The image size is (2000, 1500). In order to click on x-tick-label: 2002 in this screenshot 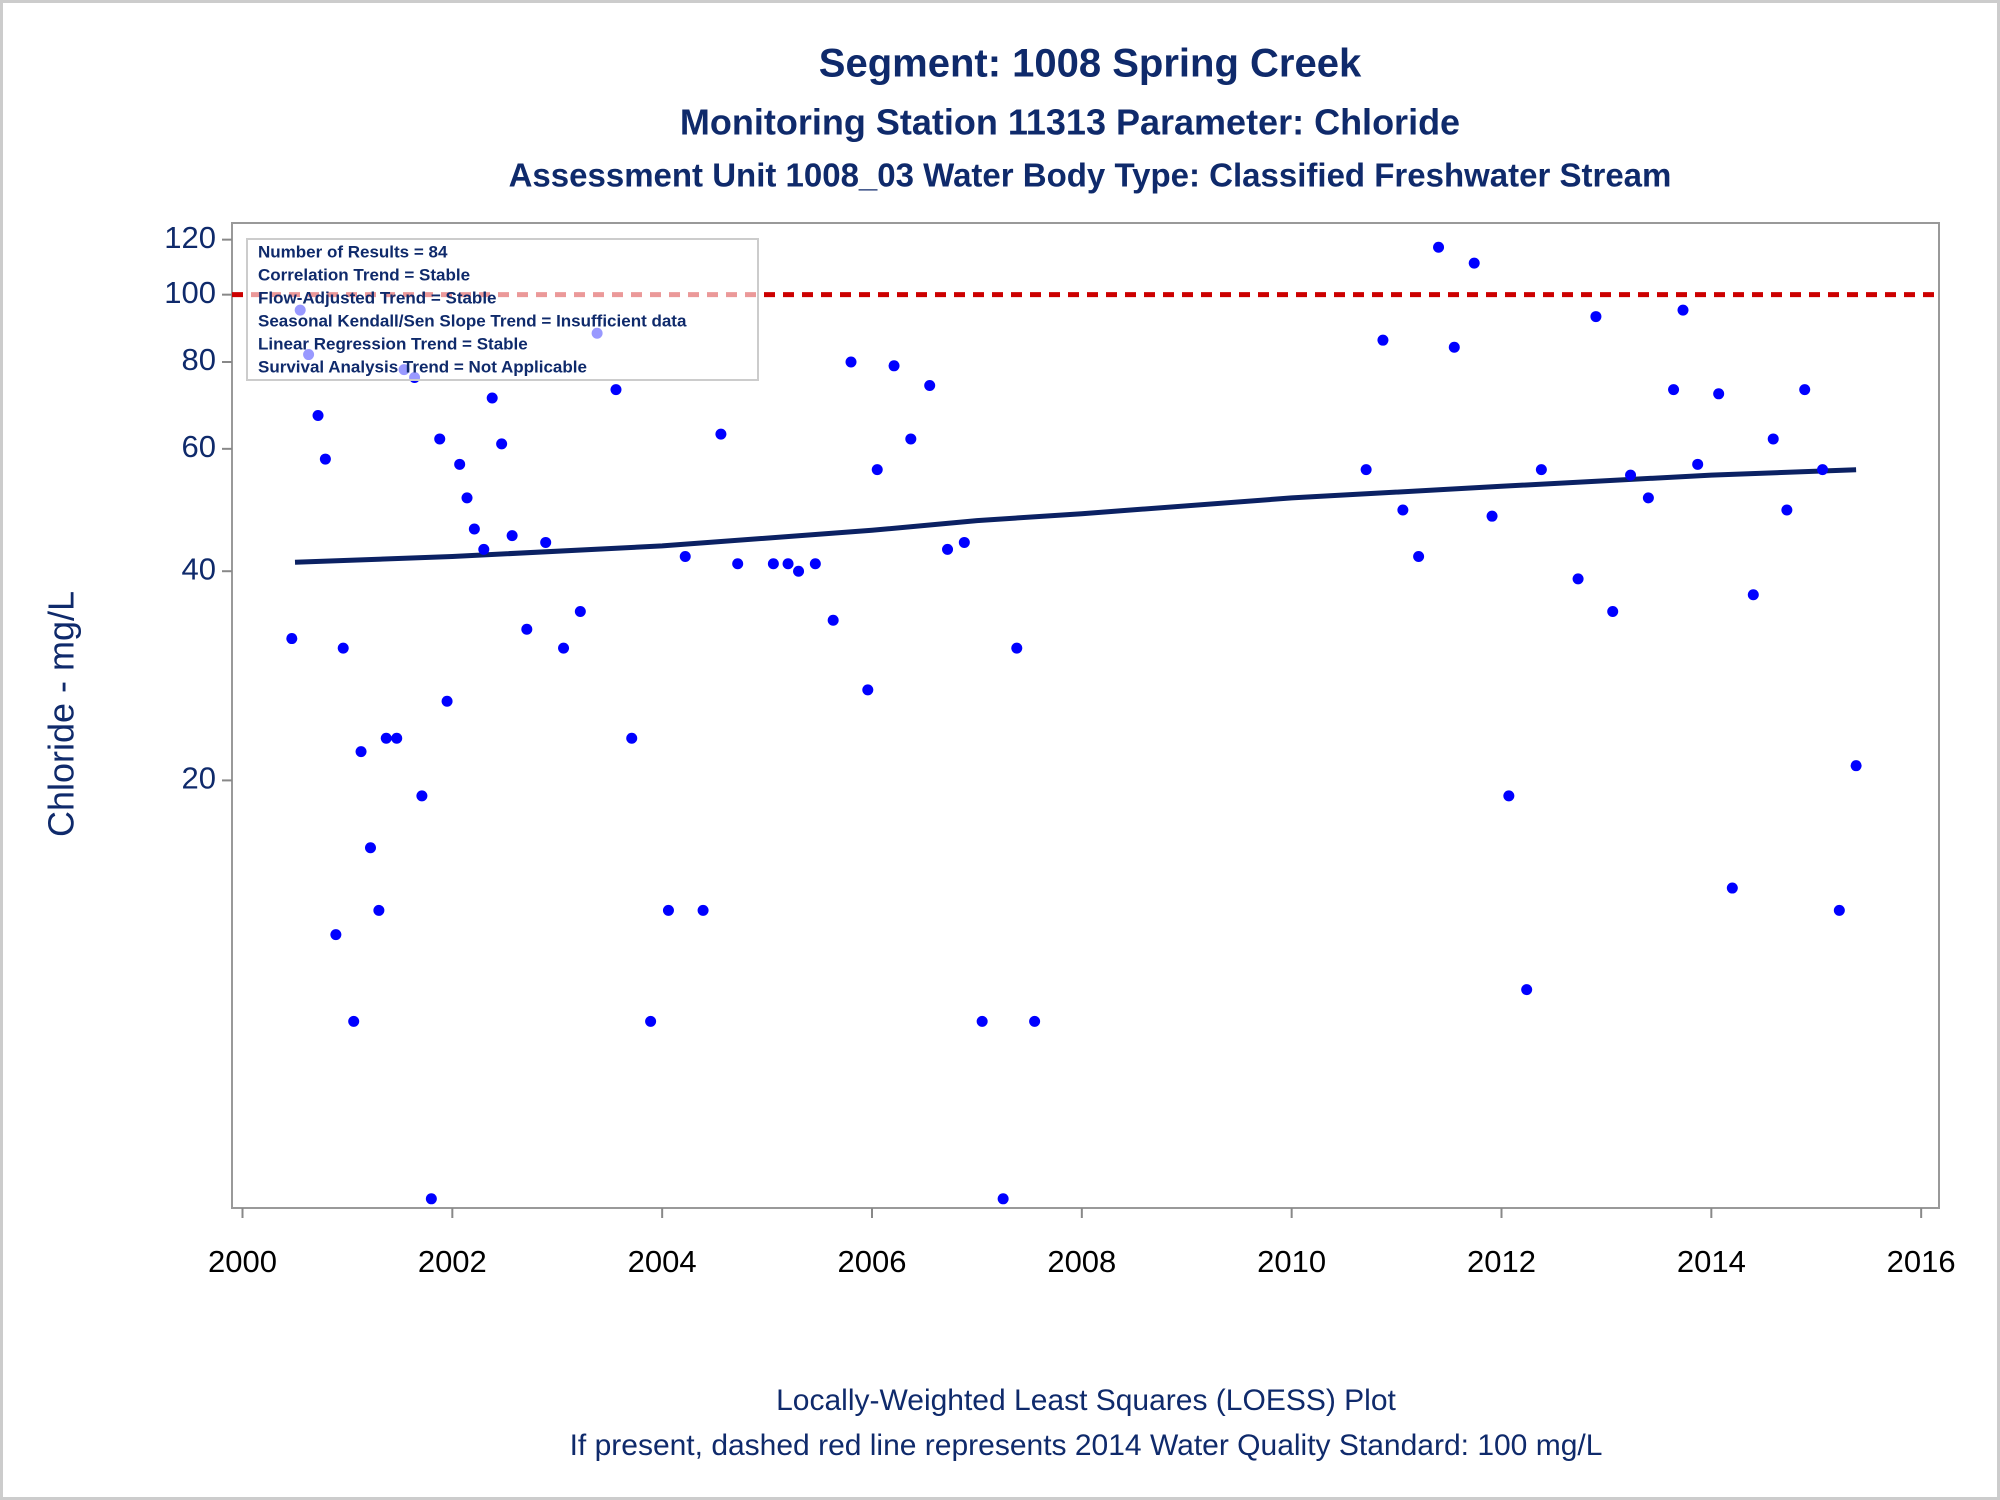, I will do `click(452, 1261)`.